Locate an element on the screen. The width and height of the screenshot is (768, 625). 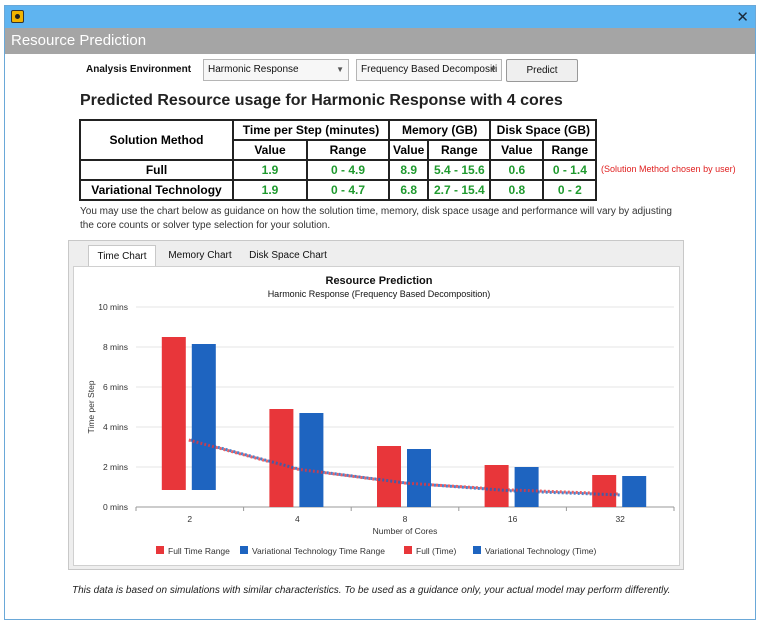
disk-value: 0.8 is located at coordinates (517, 190).